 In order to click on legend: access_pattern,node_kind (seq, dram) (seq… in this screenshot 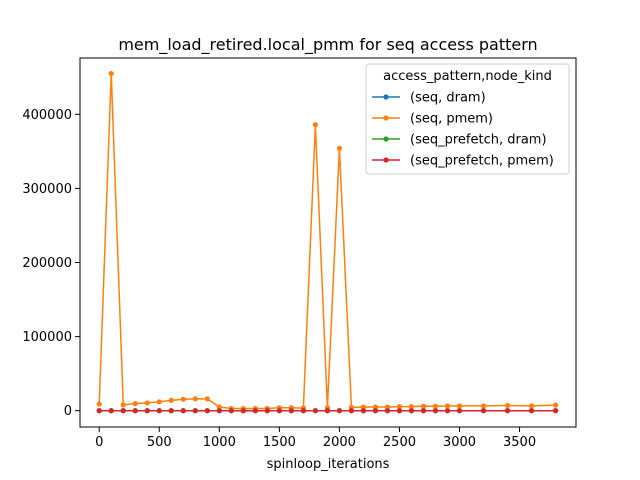, I will do `click(467, 119)`.